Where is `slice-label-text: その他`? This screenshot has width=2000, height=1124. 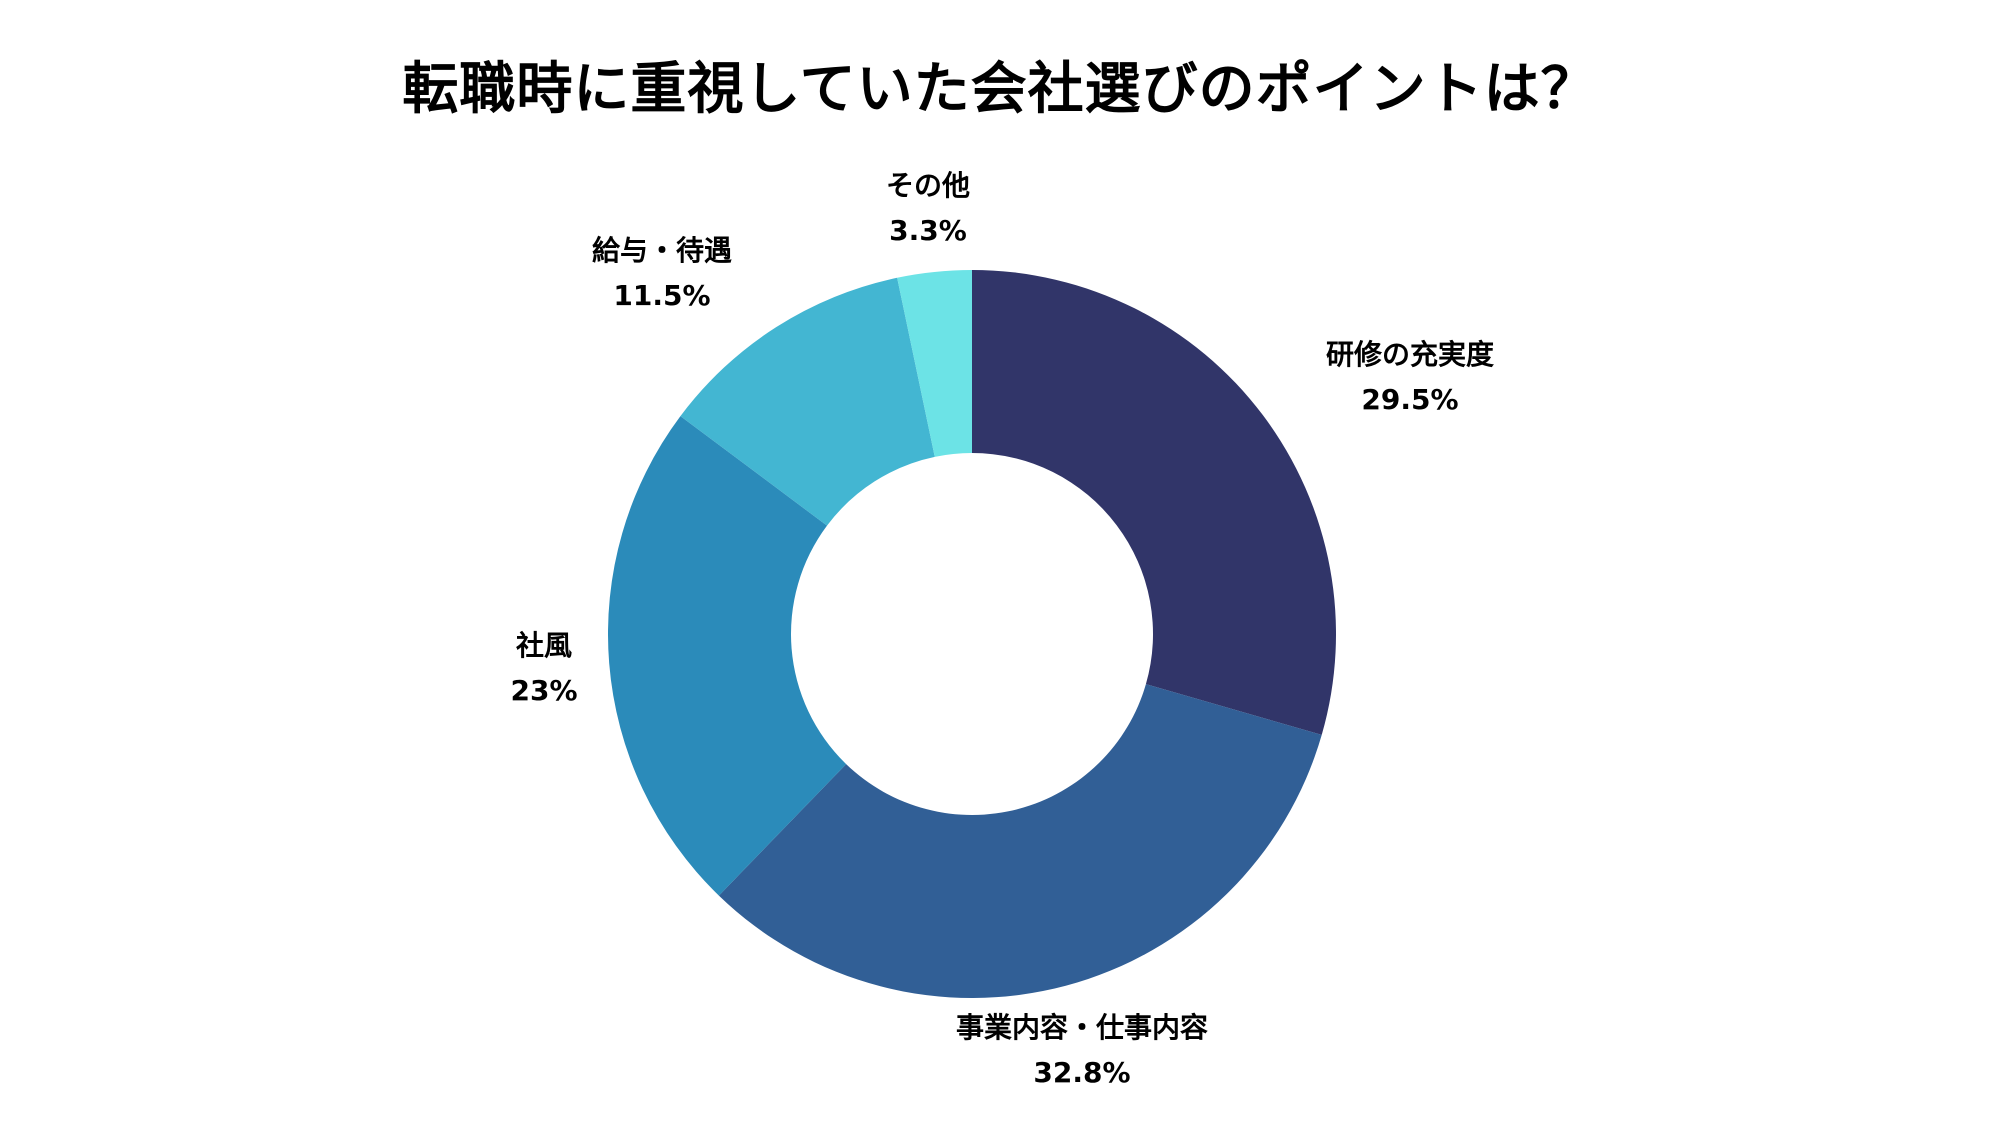
slice-label-text: その他 is located at coordinates (928, 185).